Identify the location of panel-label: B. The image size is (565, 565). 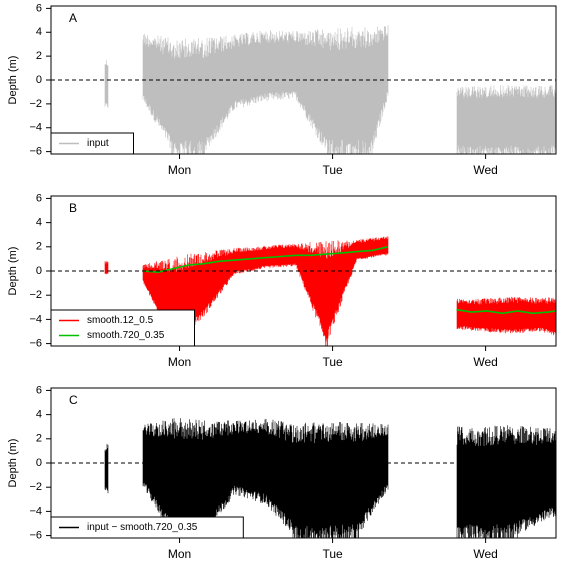
(73, 208).